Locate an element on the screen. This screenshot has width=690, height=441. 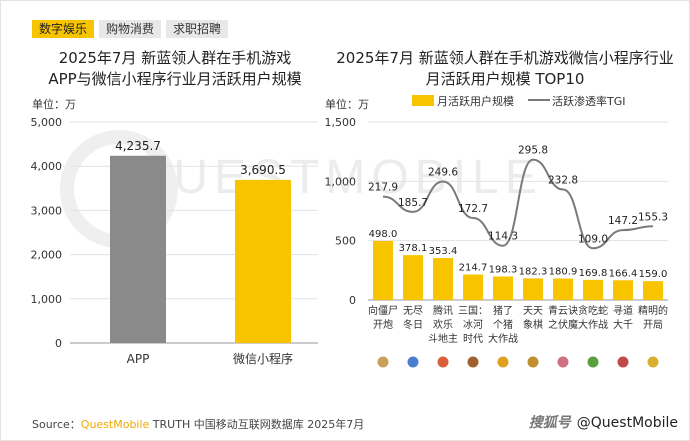
category-tabs: 数字娱乐 购物消费 求职招聘 is located at coordinates (130, 29).